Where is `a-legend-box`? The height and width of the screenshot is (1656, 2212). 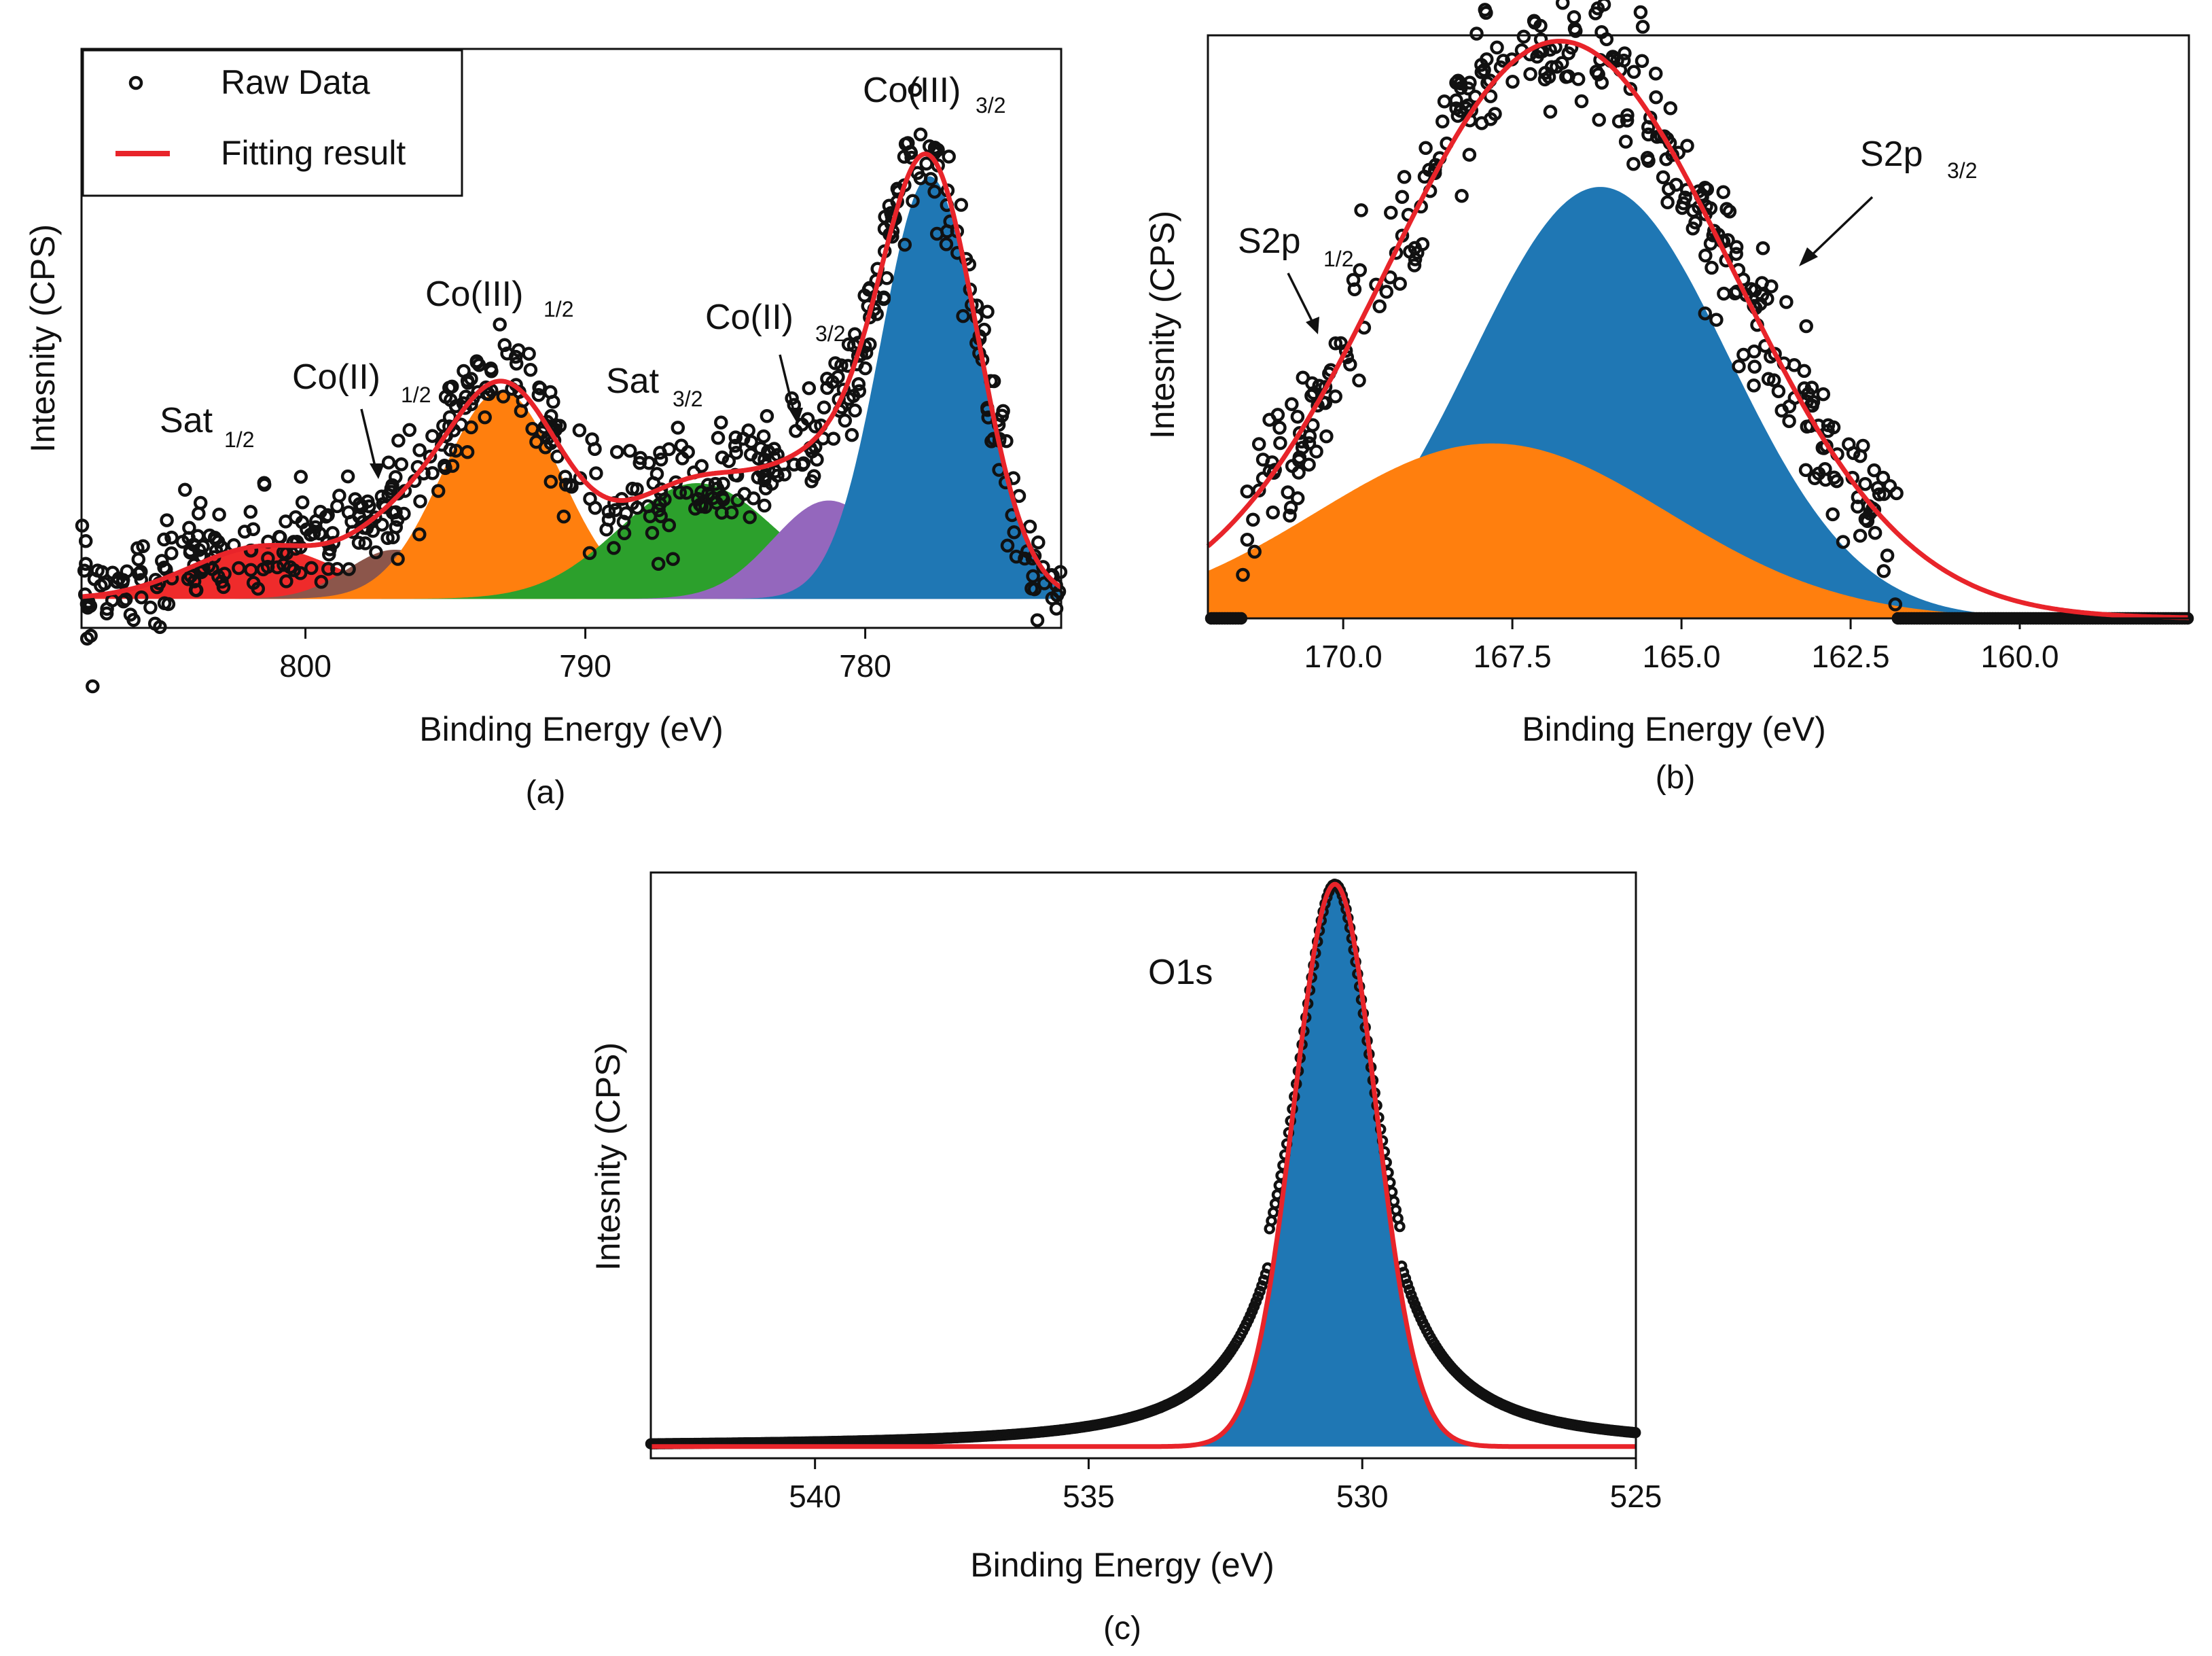
a-legend-box is located at coordinates (272, 123).